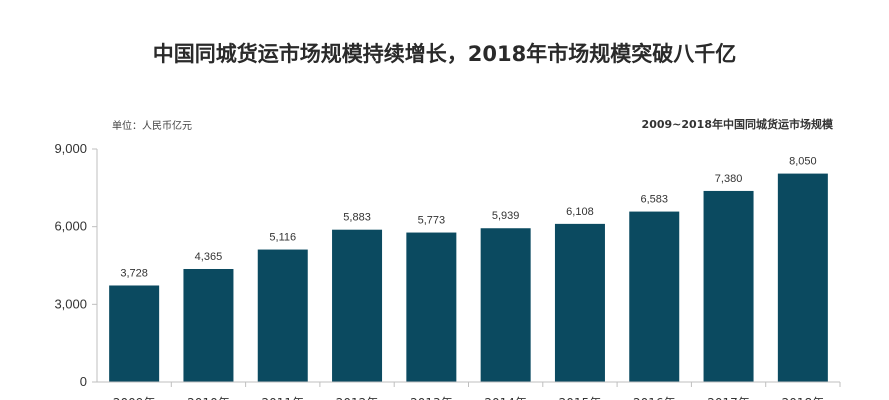 Image resolution: width=889 pixels, height=400 pixels. Describe the element at coordinates (728, 398) in the screenshot. I see `x-tick-label: 2017年` at that location.